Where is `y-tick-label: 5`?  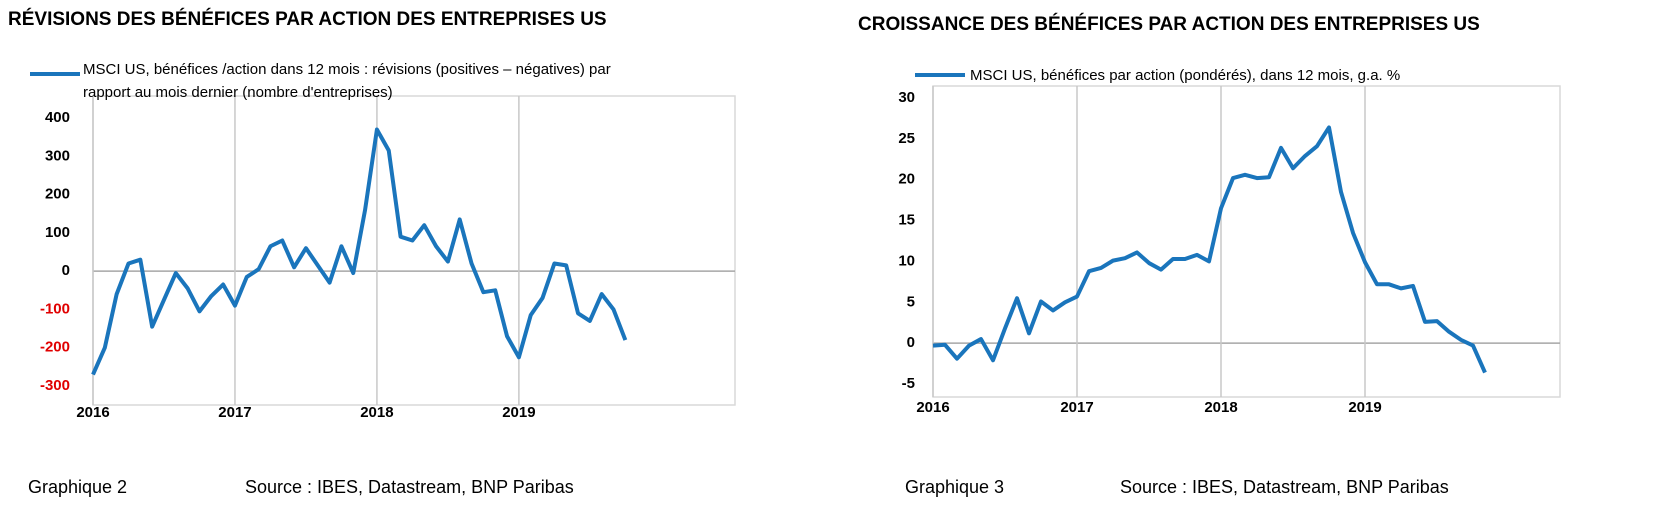
y-tick-label: 5 is located at coordinates (911, 301).